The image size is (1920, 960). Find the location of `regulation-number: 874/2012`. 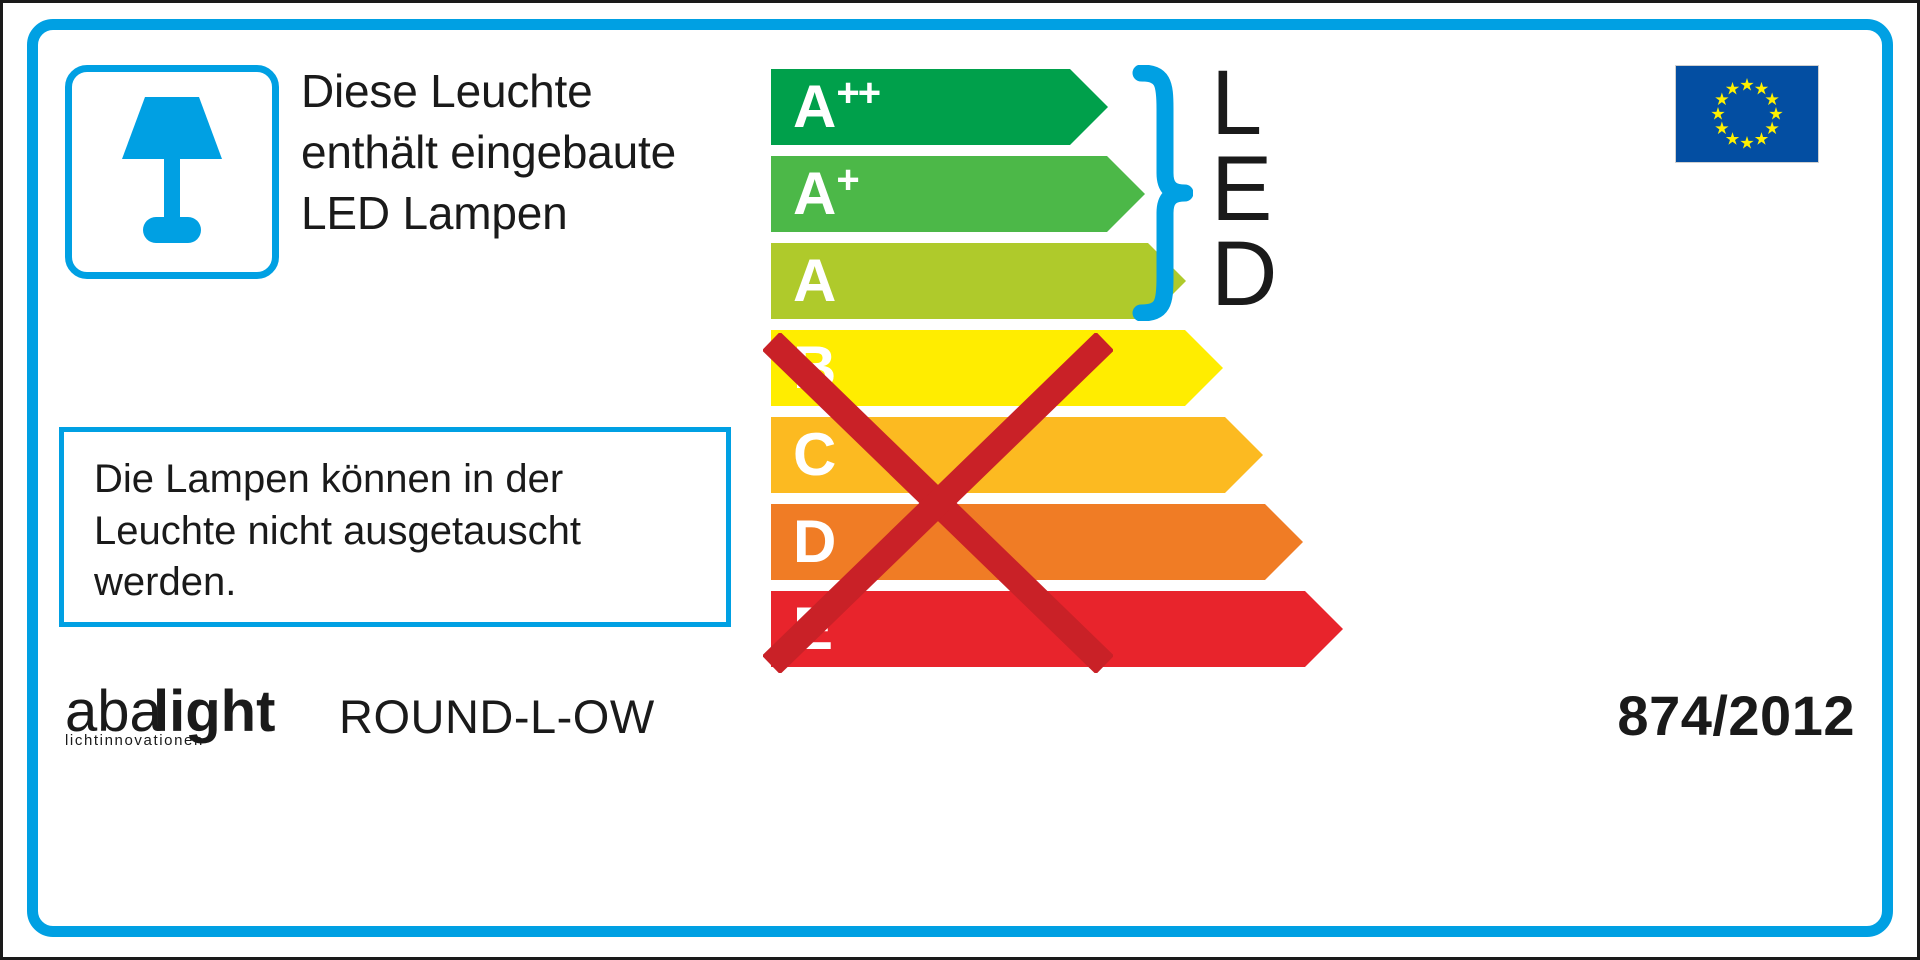

regulation-number: 874/2012 is located at coordinates (1736, 715).